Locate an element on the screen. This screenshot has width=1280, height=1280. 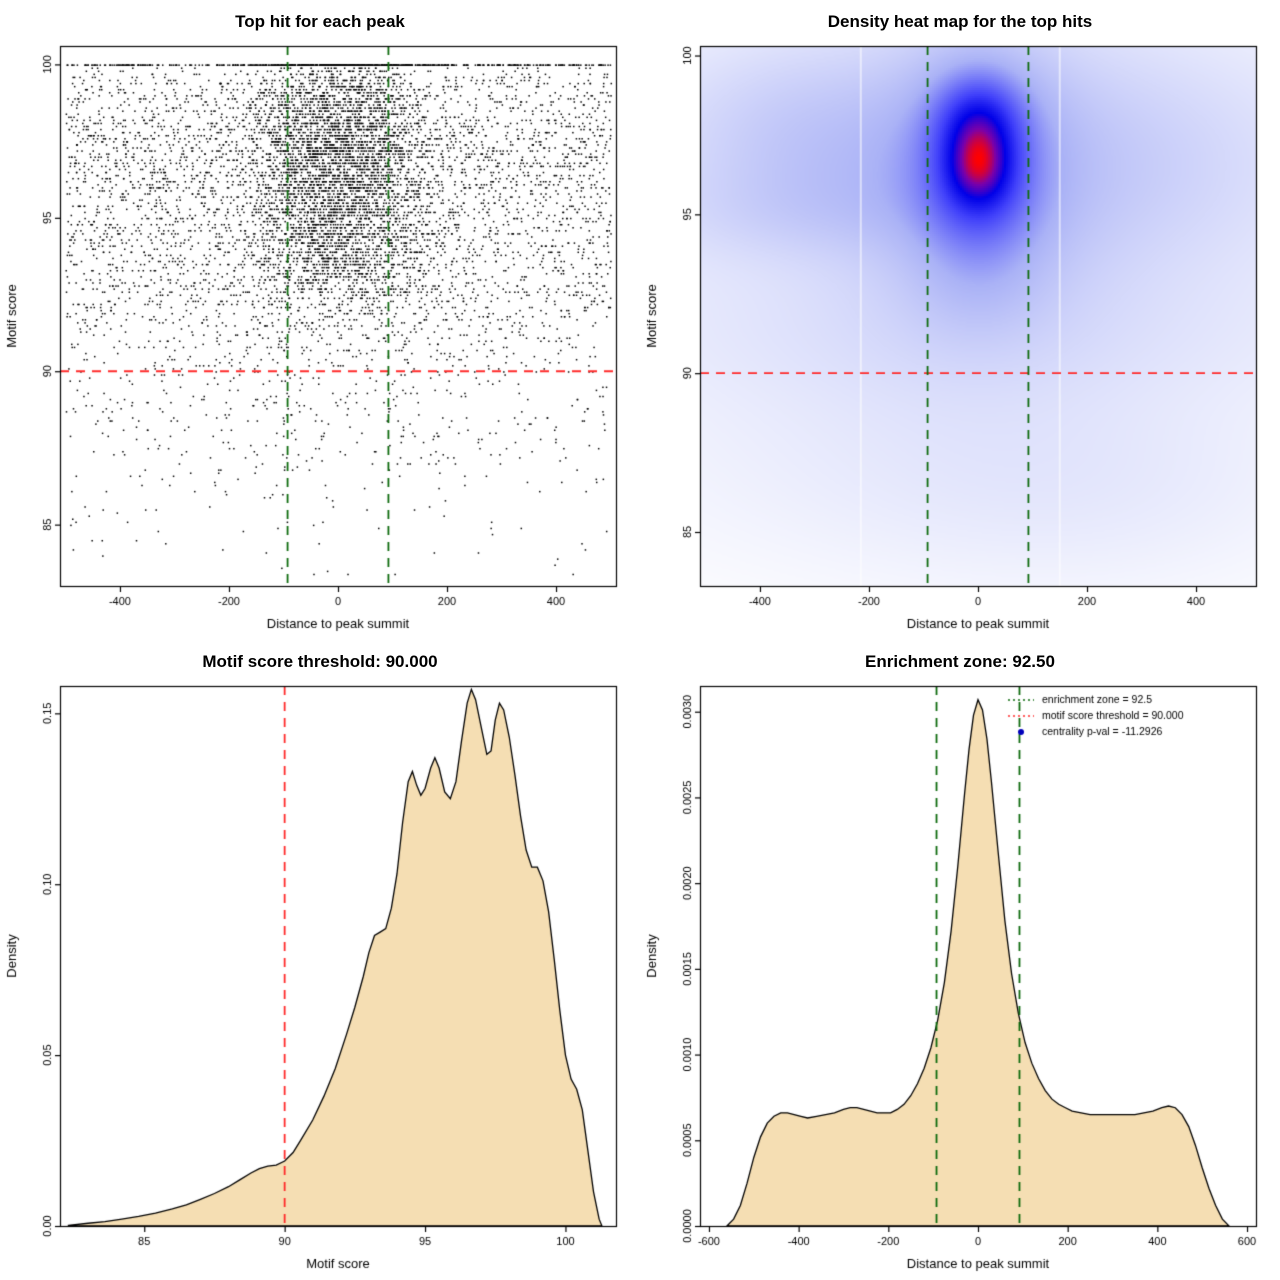
panel-score-density-title: Motif score threshold: 90.000 is located at coordinates (320, 661).